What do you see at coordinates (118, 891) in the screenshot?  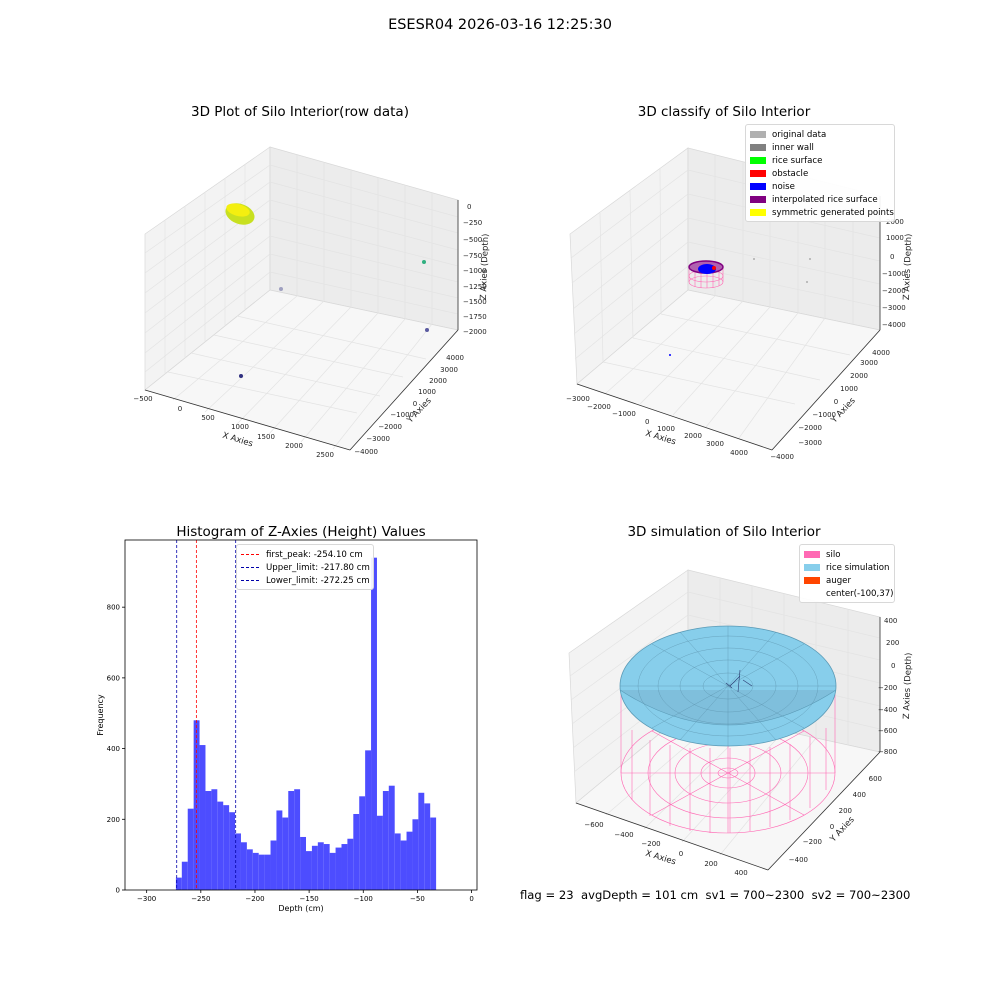 I see `y-tick-label: 0` at bounding box center [118, 891].